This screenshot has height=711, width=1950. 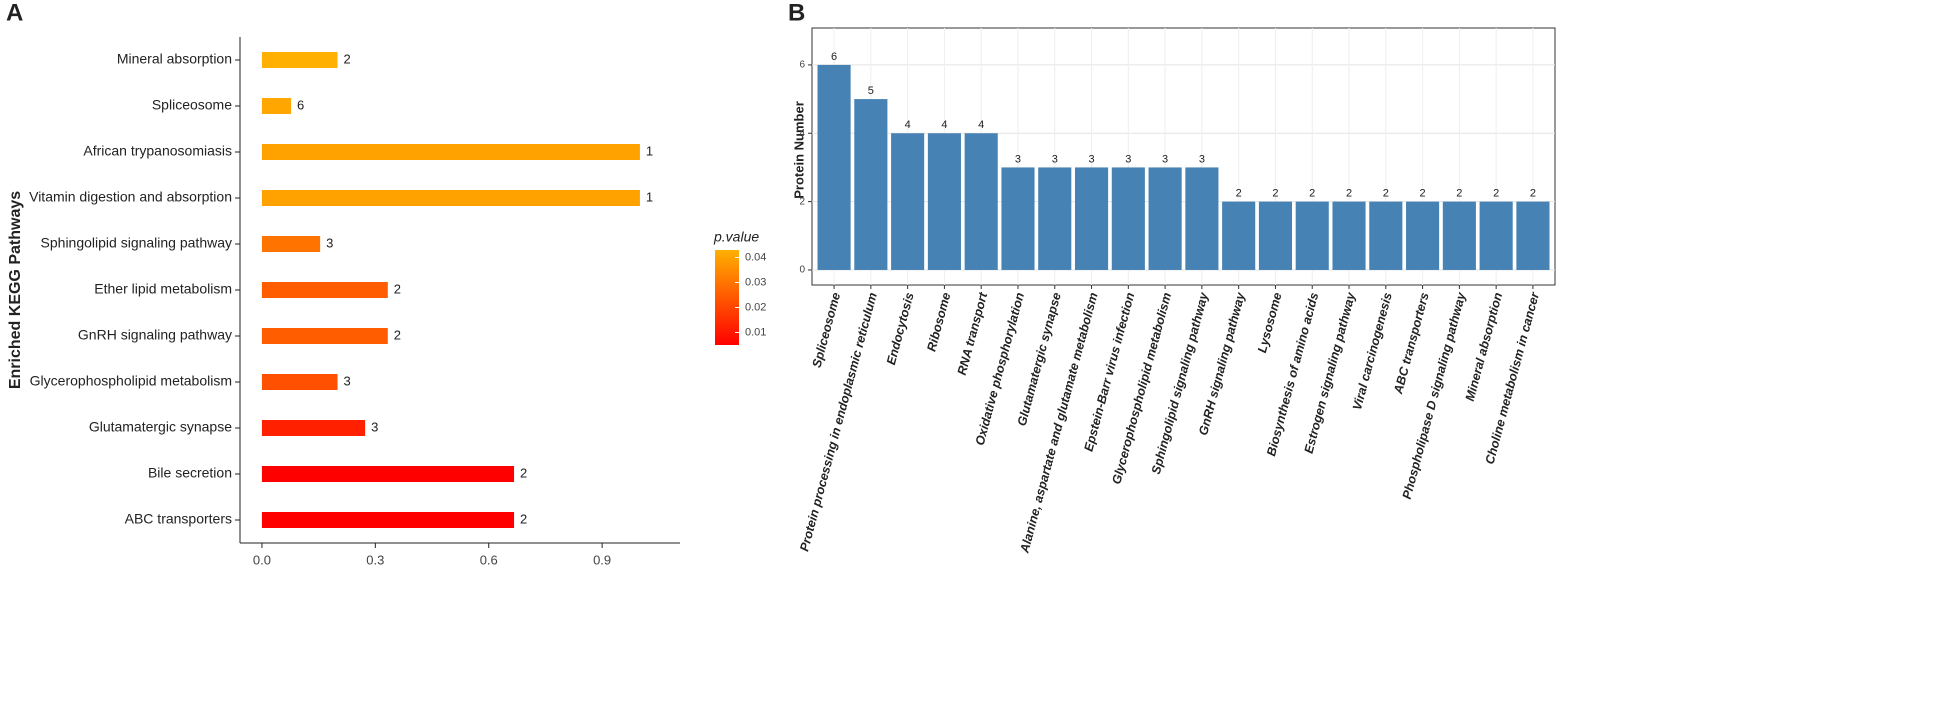 I want to click on y-tick-label: Ether lipid metabolism, so click(x=163, y=289).